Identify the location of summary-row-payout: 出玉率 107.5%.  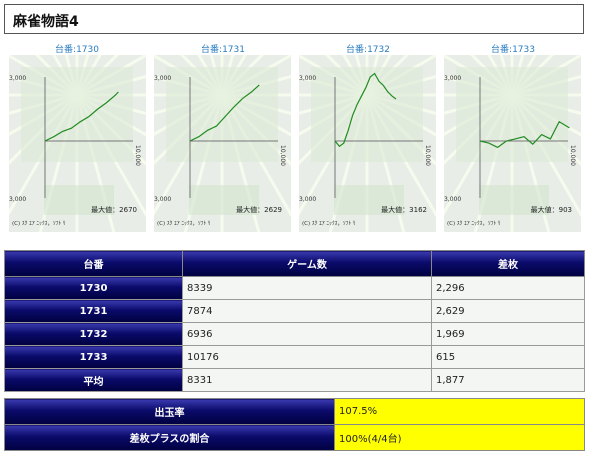
(294, 411).